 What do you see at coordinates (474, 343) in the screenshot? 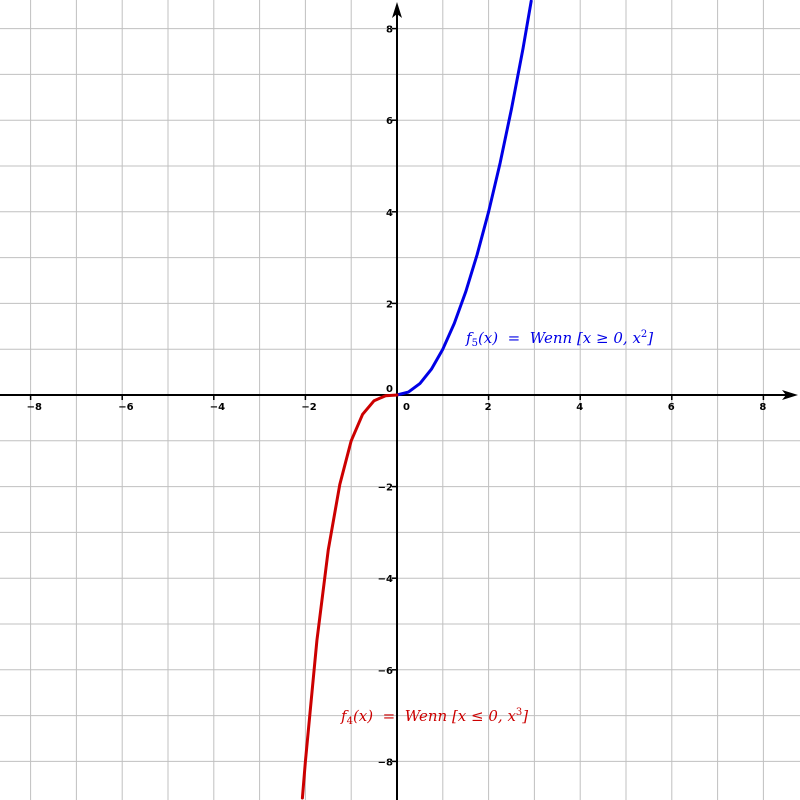
I see `f5-index: 5` at bounding box center [474, 343].